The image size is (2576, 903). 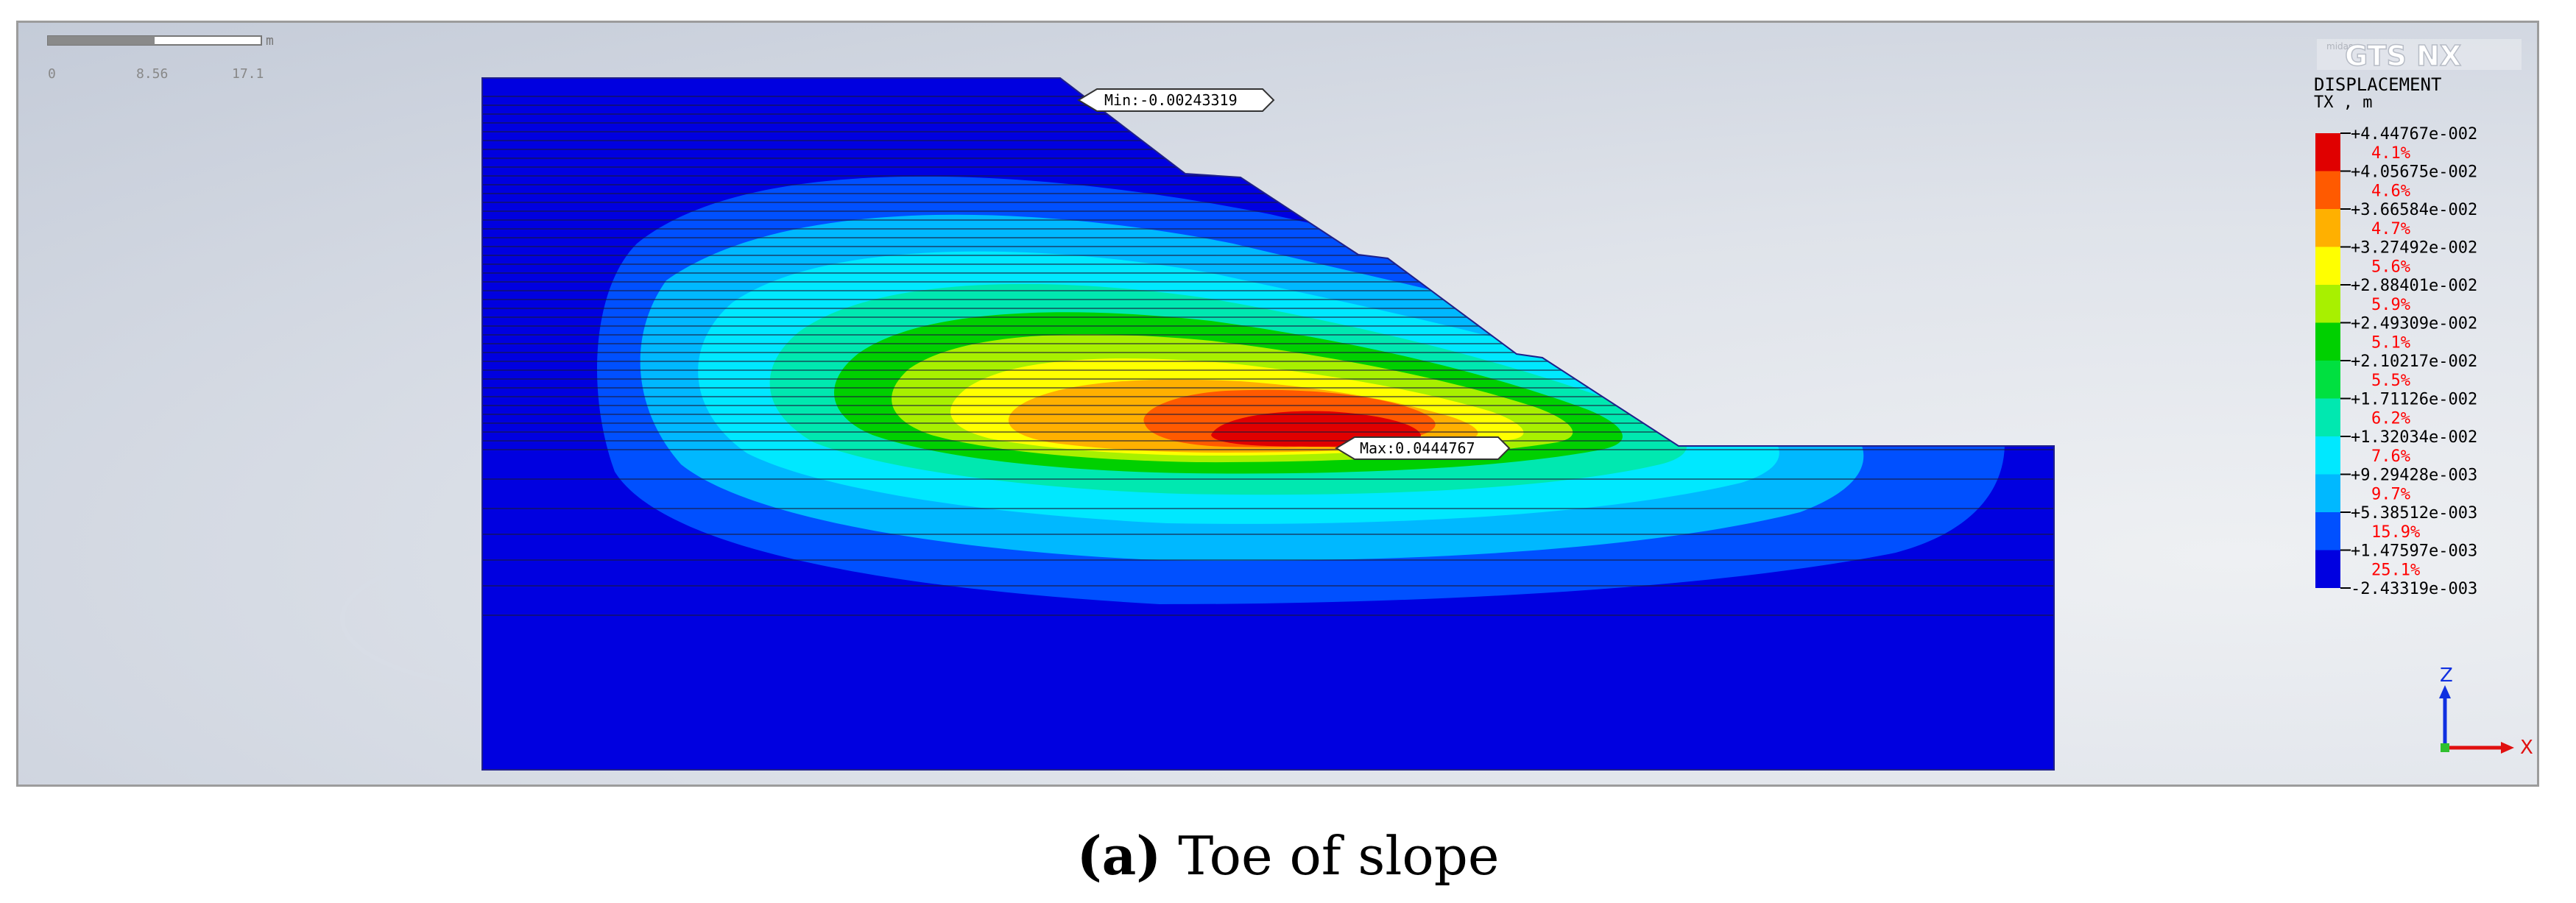 I want to click on axis-x-label: X, so click(x=2526, y=748).